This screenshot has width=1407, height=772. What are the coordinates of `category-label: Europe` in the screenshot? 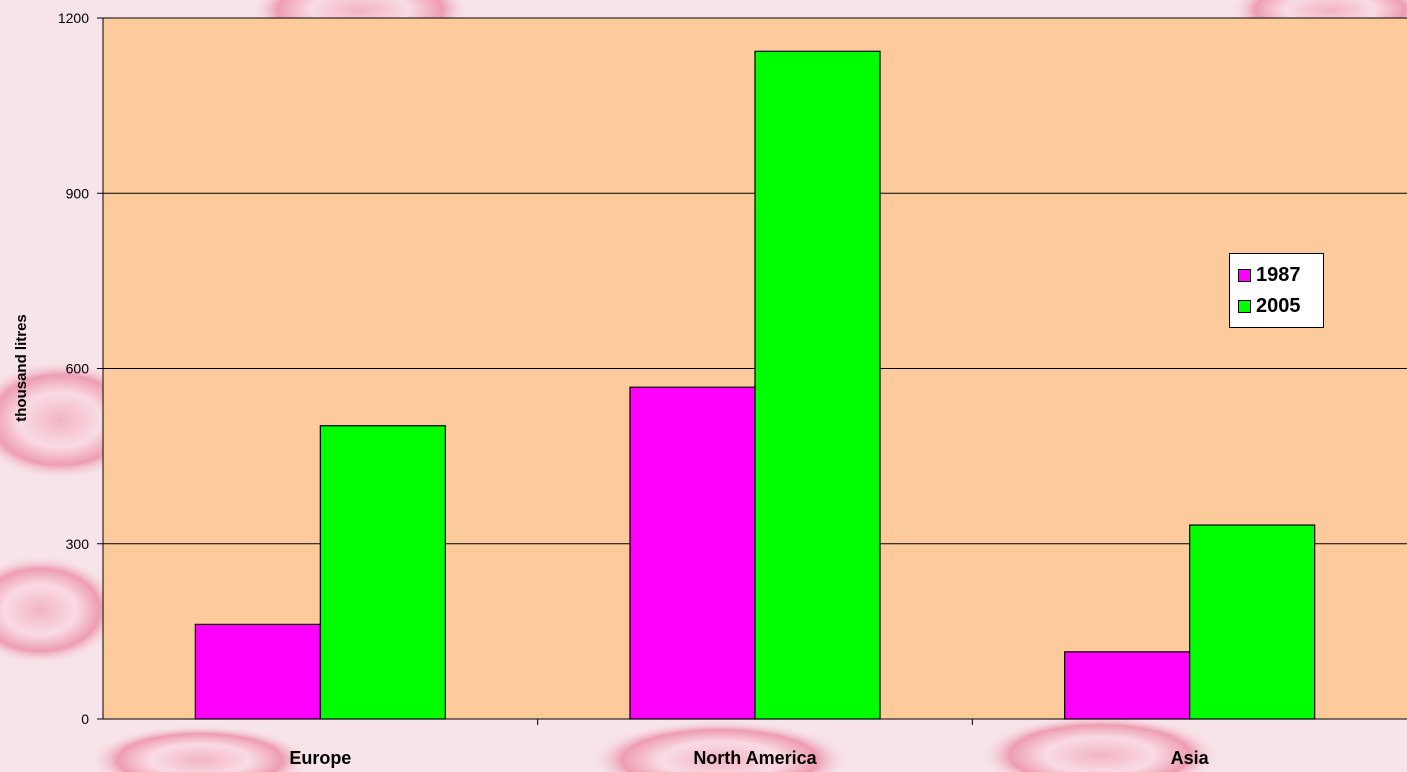 It's located at (320, 758).